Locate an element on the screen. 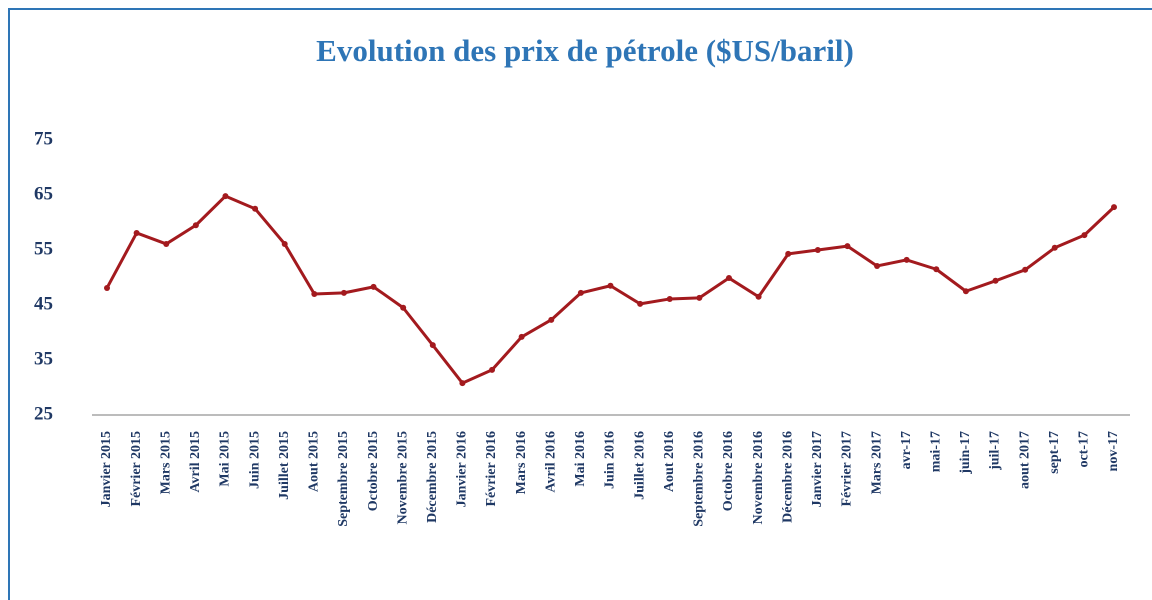  x-tick-label: Octobre 2015 is located at coordinates (373, 471).